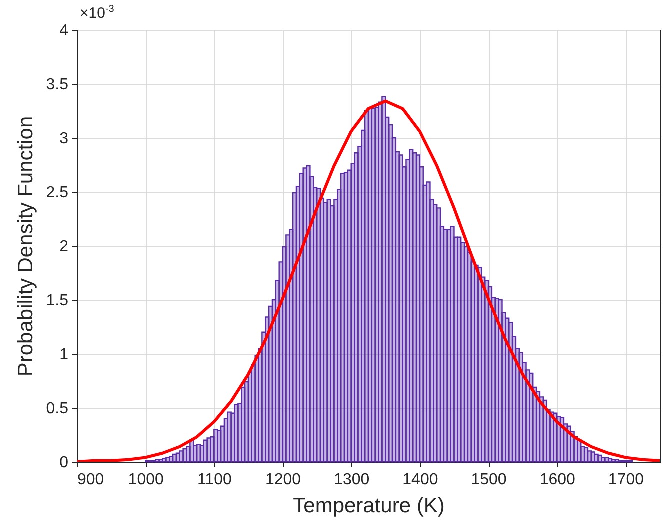 Image resolution: width=663 pixels, height=521 pixels. What do you see at coordinates (64, 355) in the screenshot?
I see `y-tick-label: 1` at bounding box center [64, 355].